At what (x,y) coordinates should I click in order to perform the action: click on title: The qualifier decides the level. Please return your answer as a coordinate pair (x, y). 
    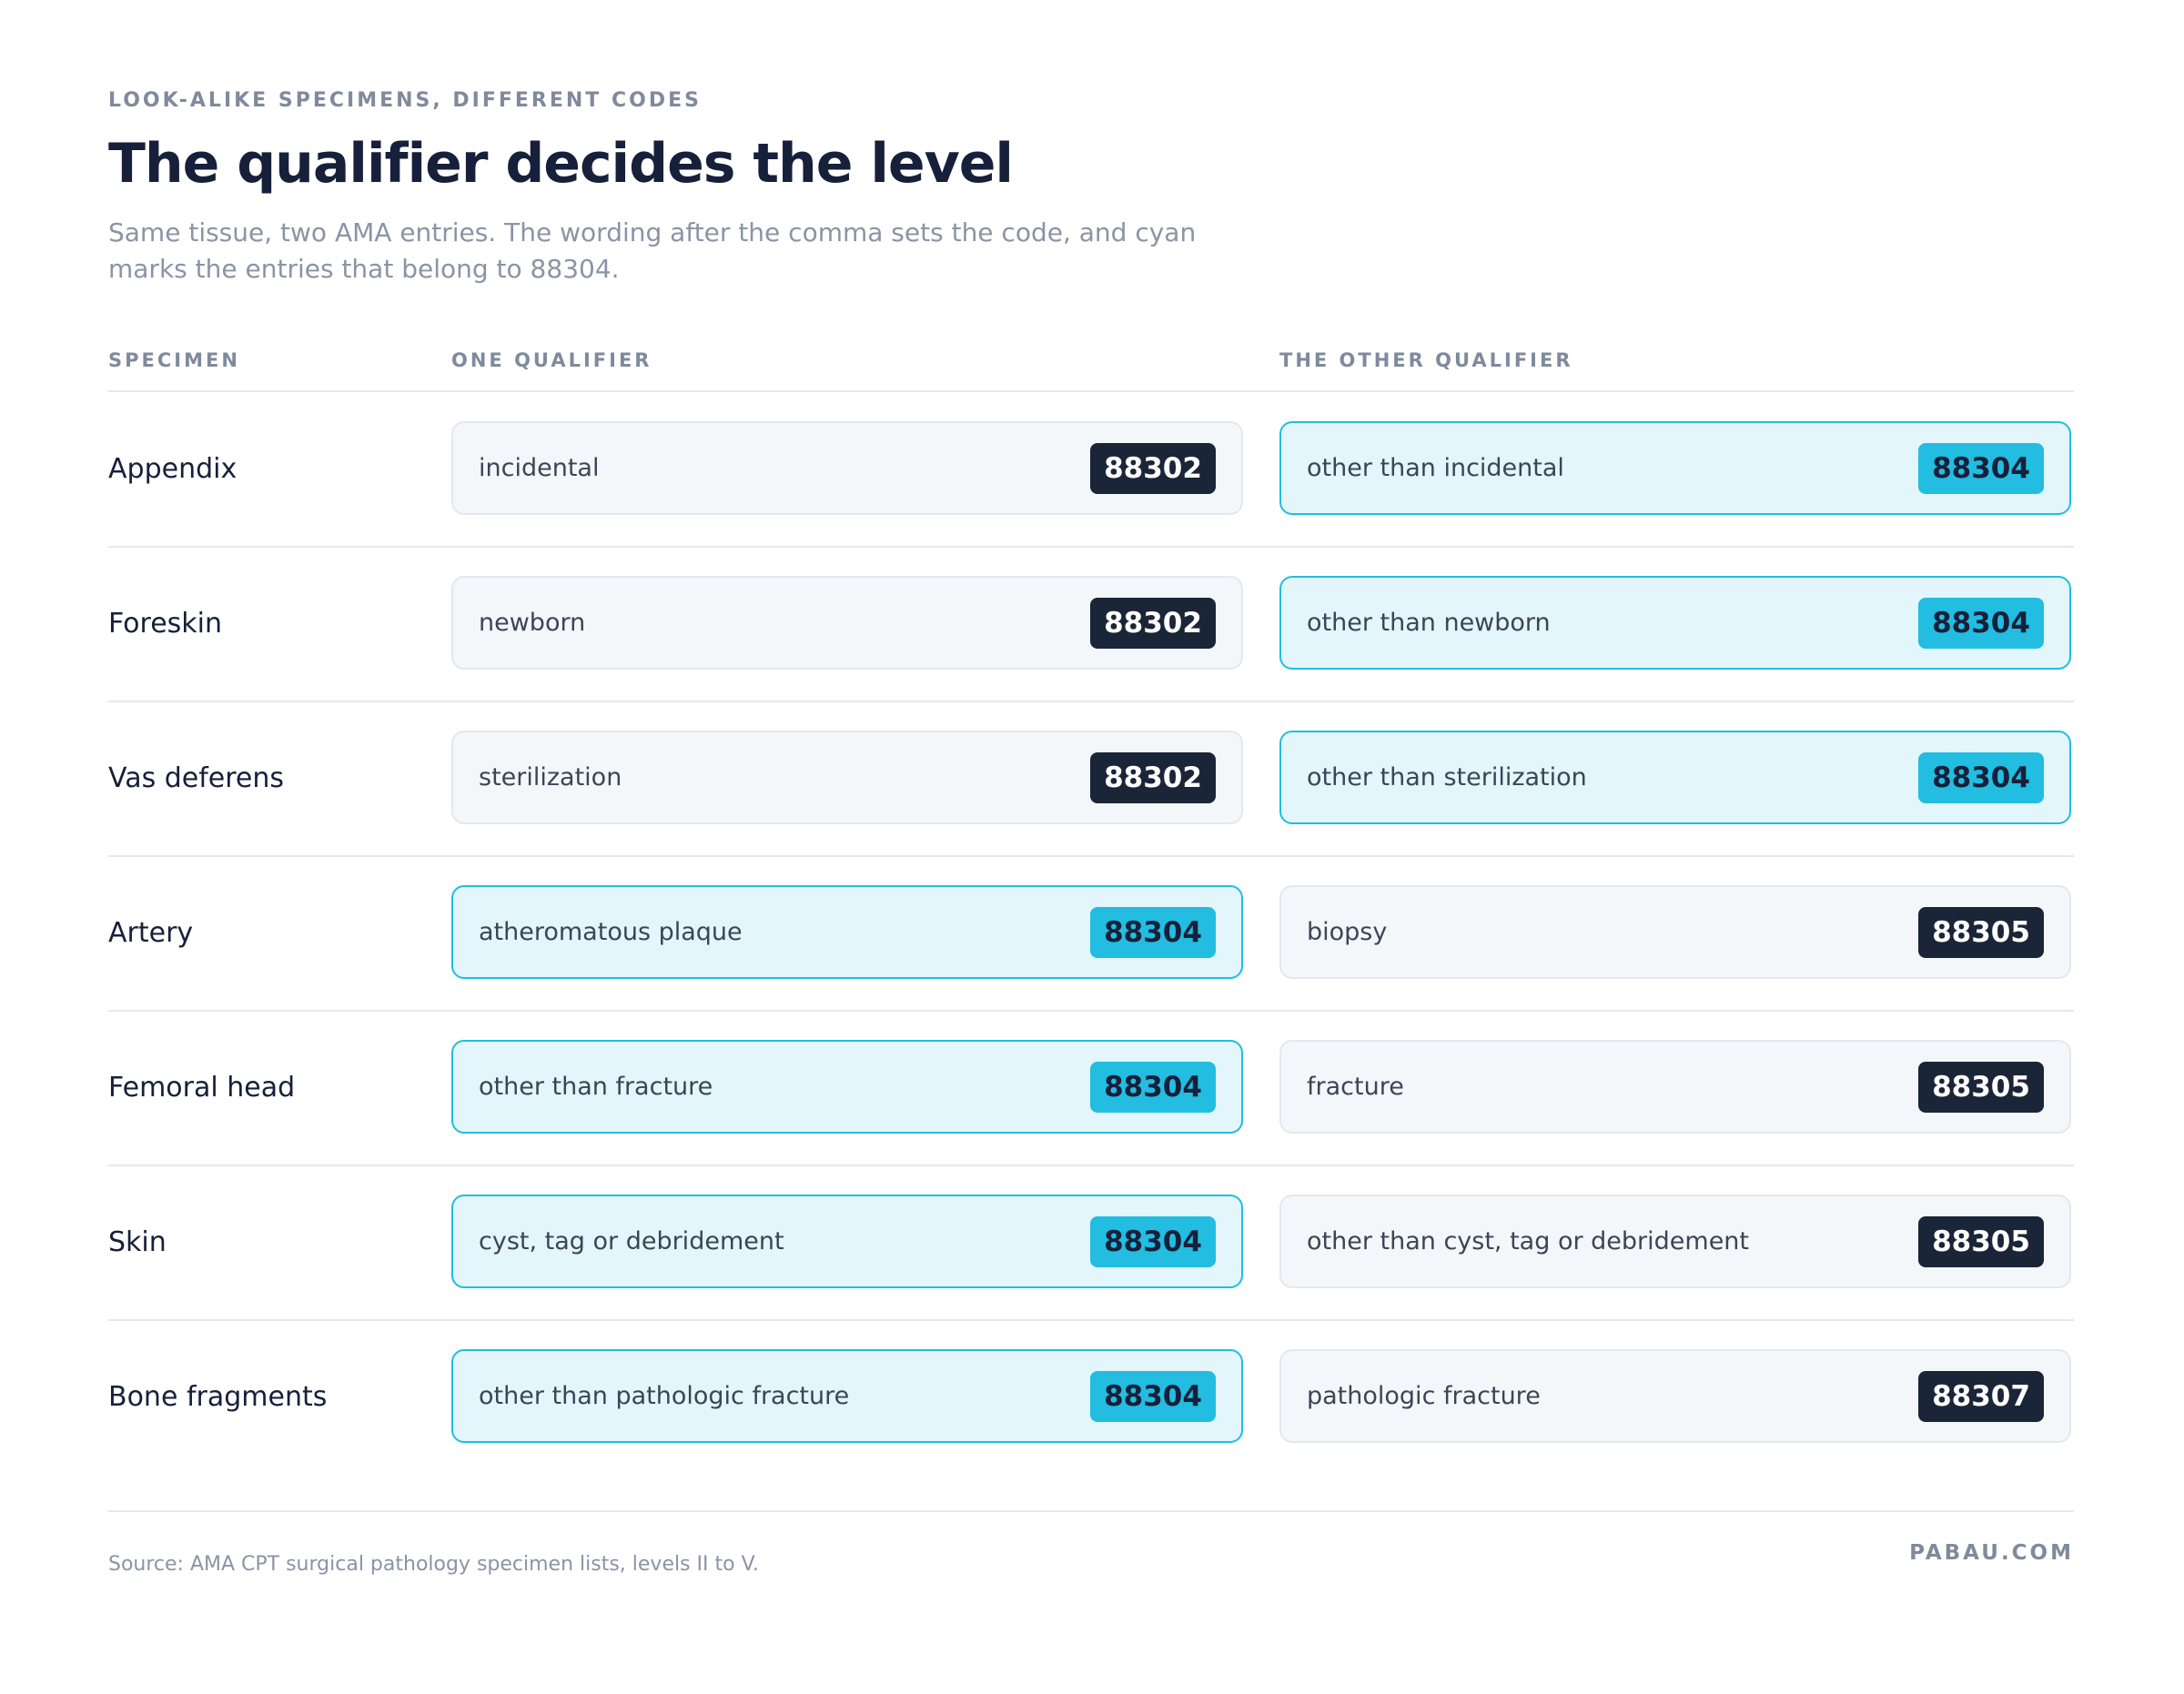
    Looking at the image, I should click on (561, 164).